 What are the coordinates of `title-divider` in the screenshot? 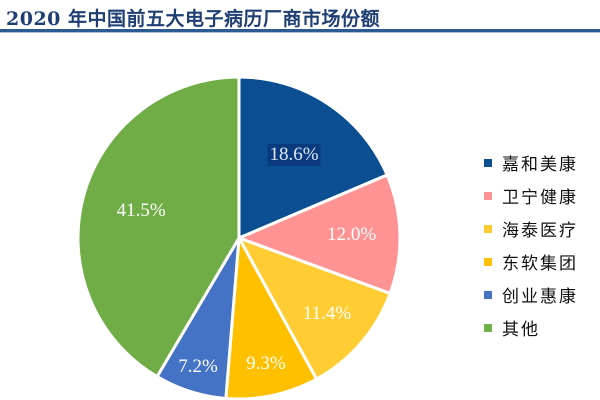 It's located at (300, 31).